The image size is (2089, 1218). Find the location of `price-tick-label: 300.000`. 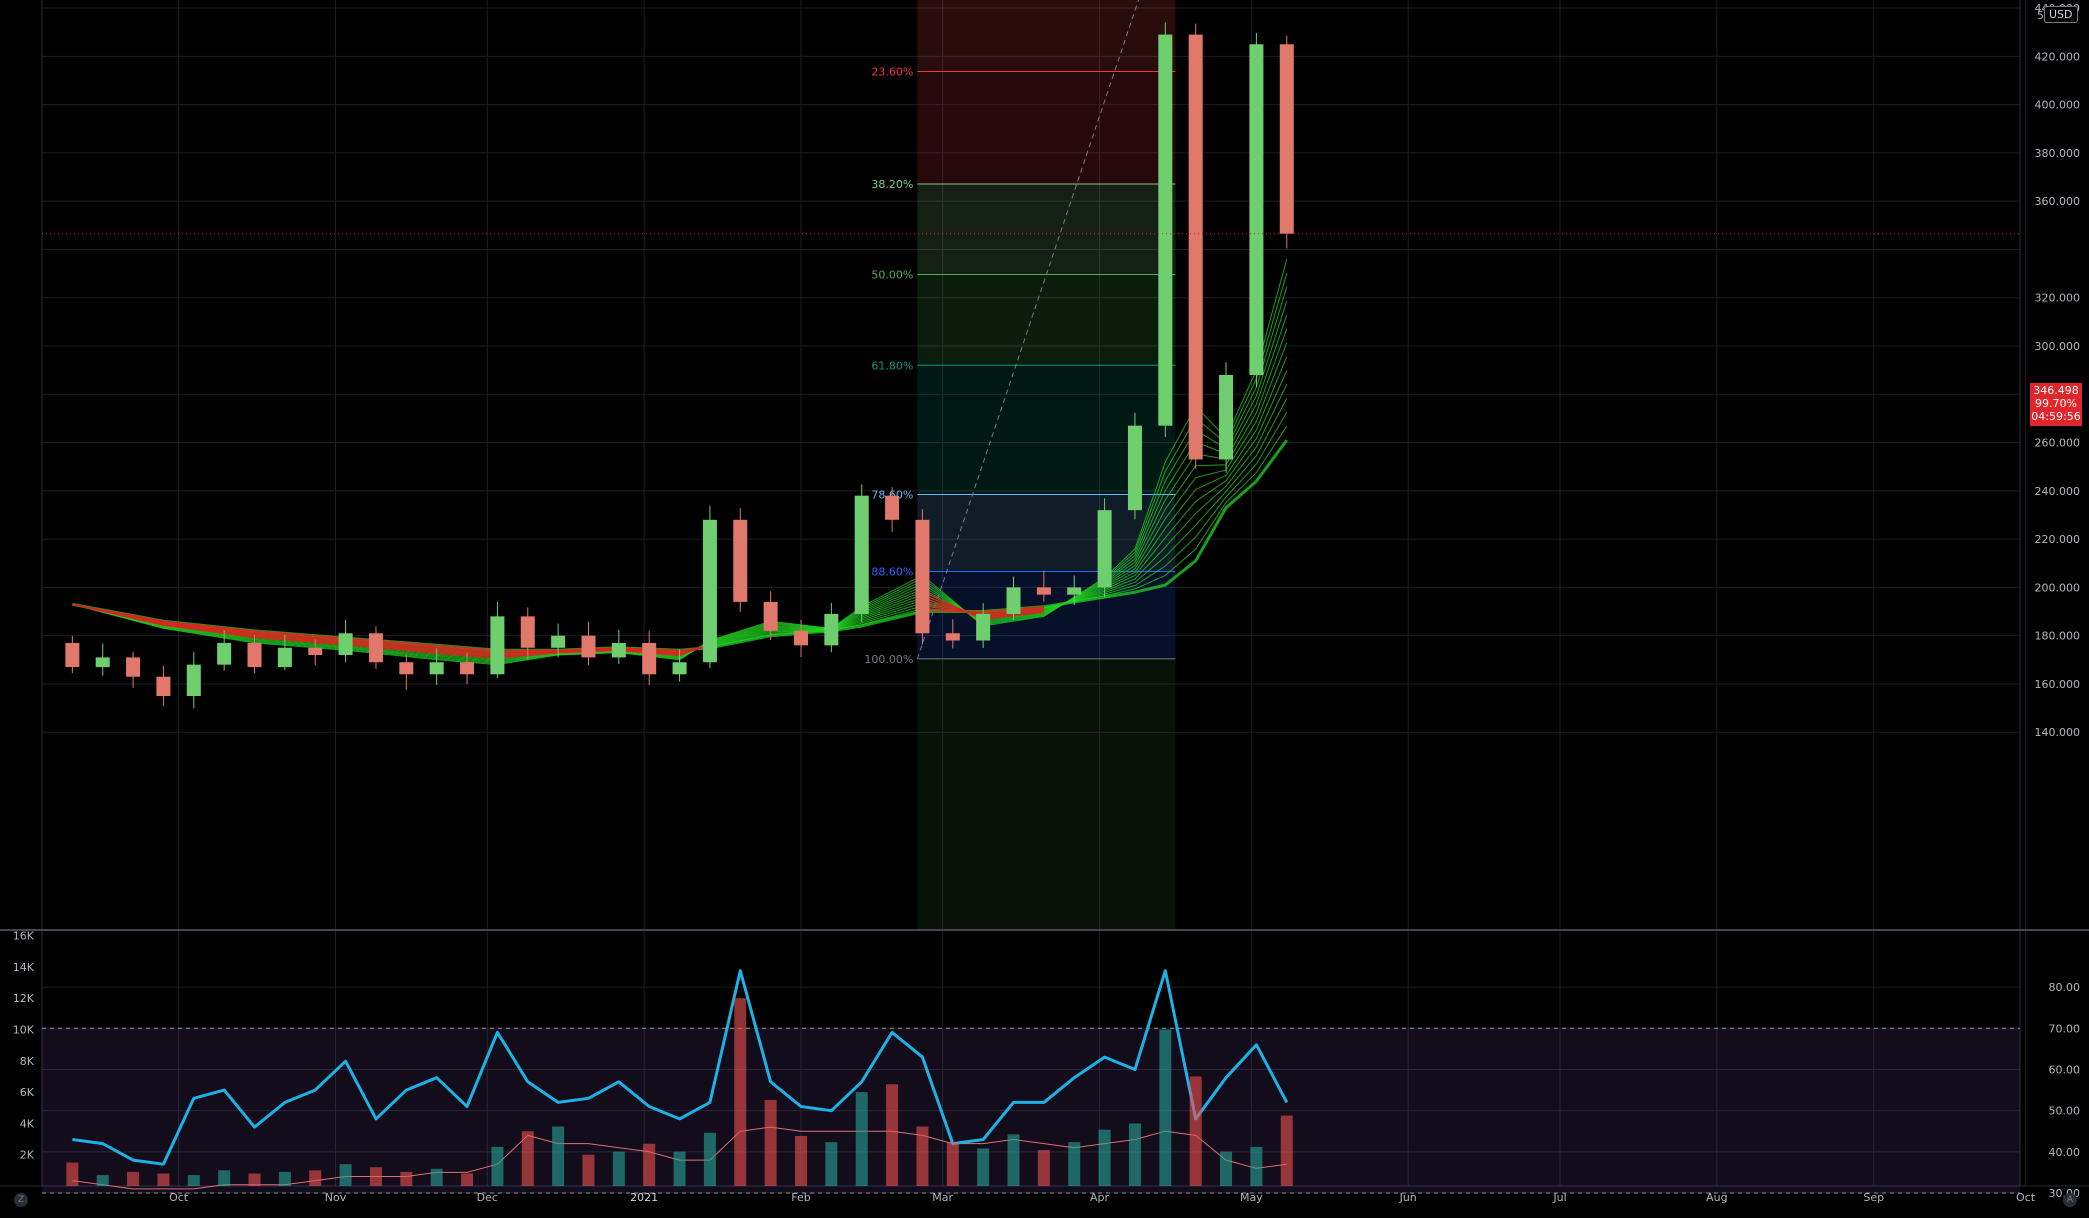

price-tick-label: 300.000 is located at coordinates (2058, 346).